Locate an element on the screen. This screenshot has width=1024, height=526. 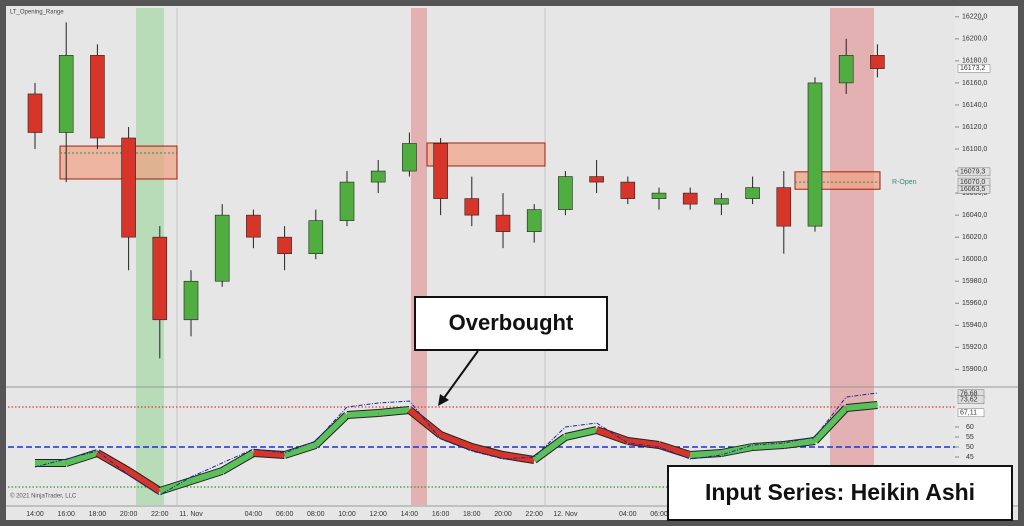
callout-box is located at coordinates (511, 323).